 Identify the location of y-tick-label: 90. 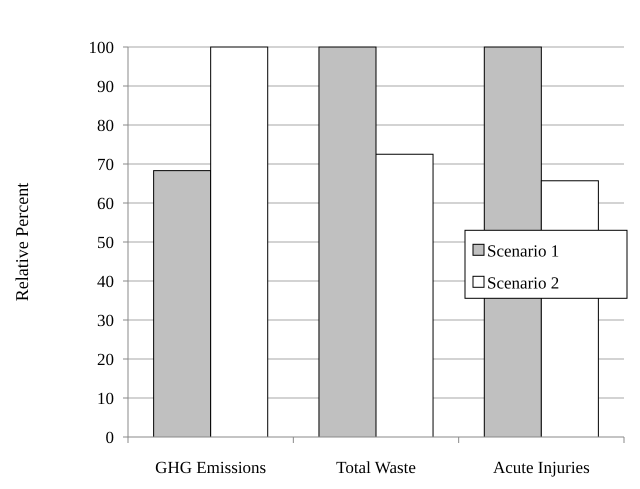
(105, 86).